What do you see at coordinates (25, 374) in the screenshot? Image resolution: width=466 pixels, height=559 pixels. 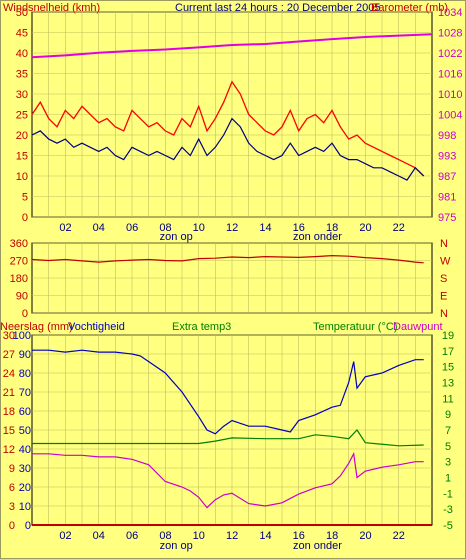 I see `humidity-tick-label: 80` at bounding box center [25, 374].